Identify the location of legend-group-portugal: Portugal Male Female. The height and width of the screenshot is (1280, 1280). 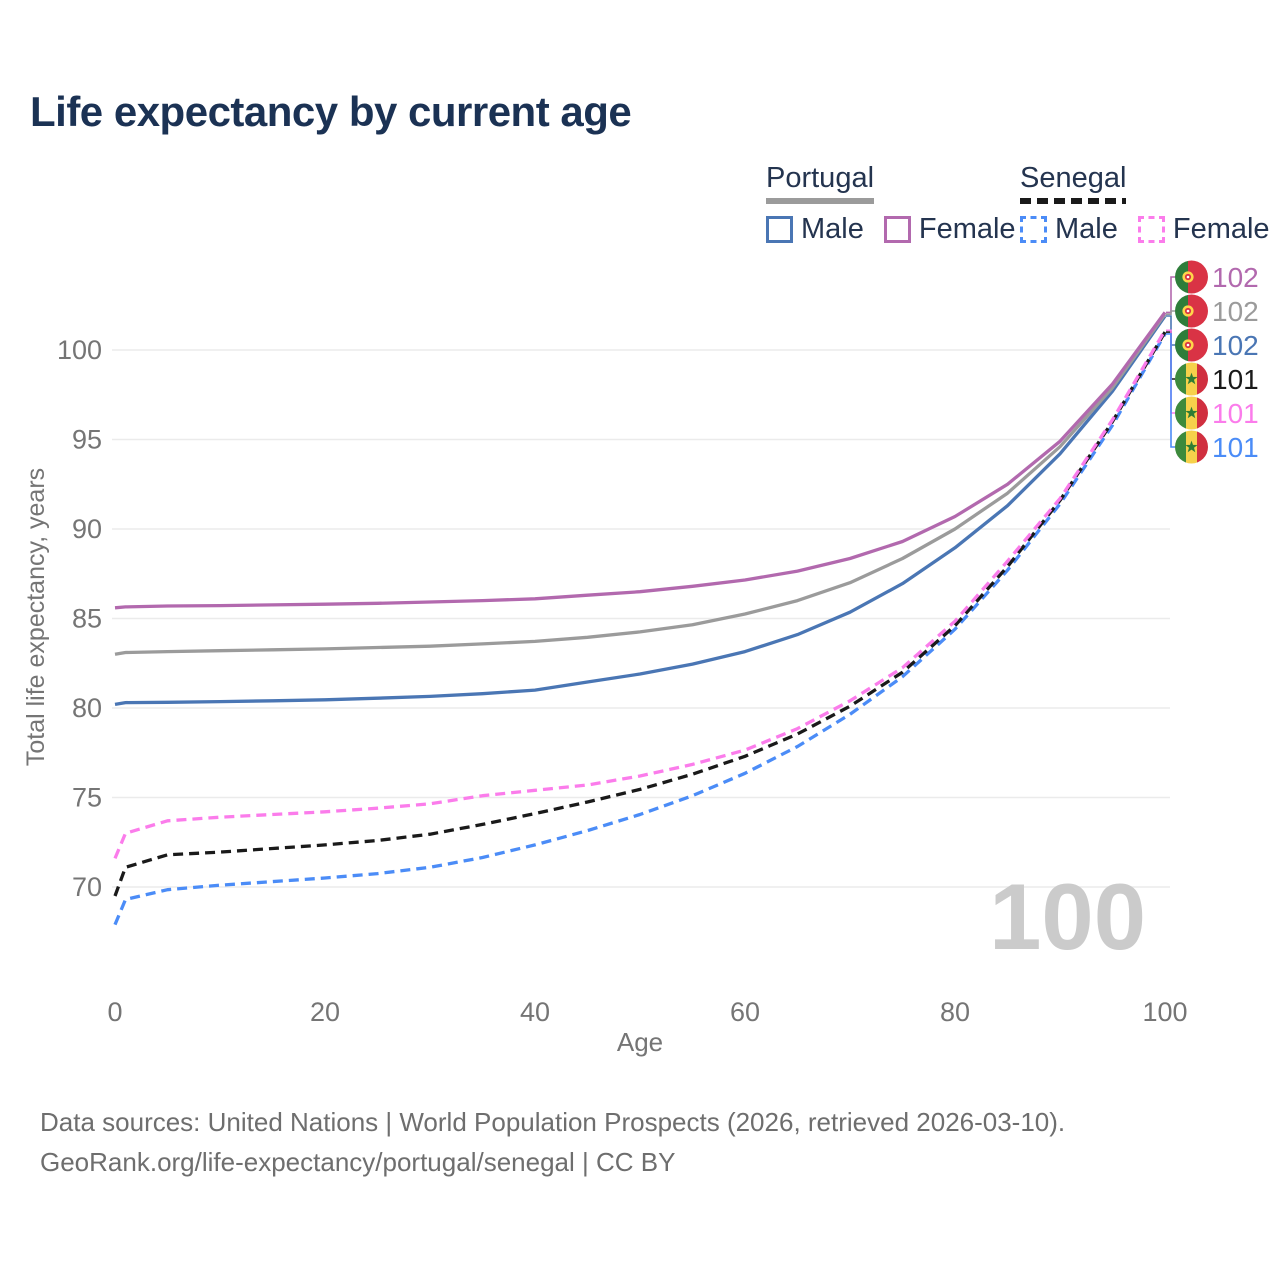
(891, 204).